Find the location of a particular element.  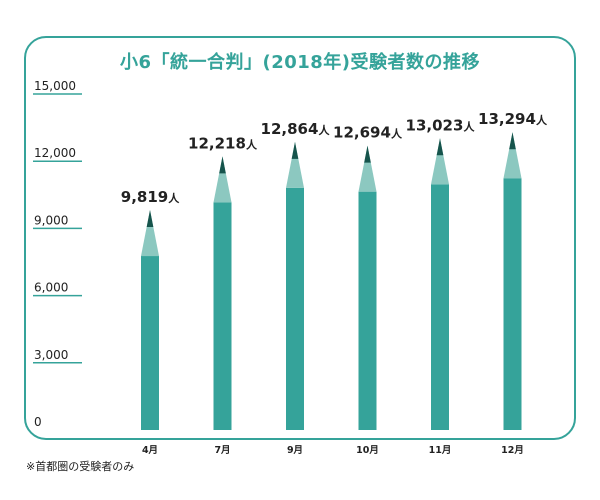

footnote: ※首都圏の受験者のみ is located at coordinates (80, 466).